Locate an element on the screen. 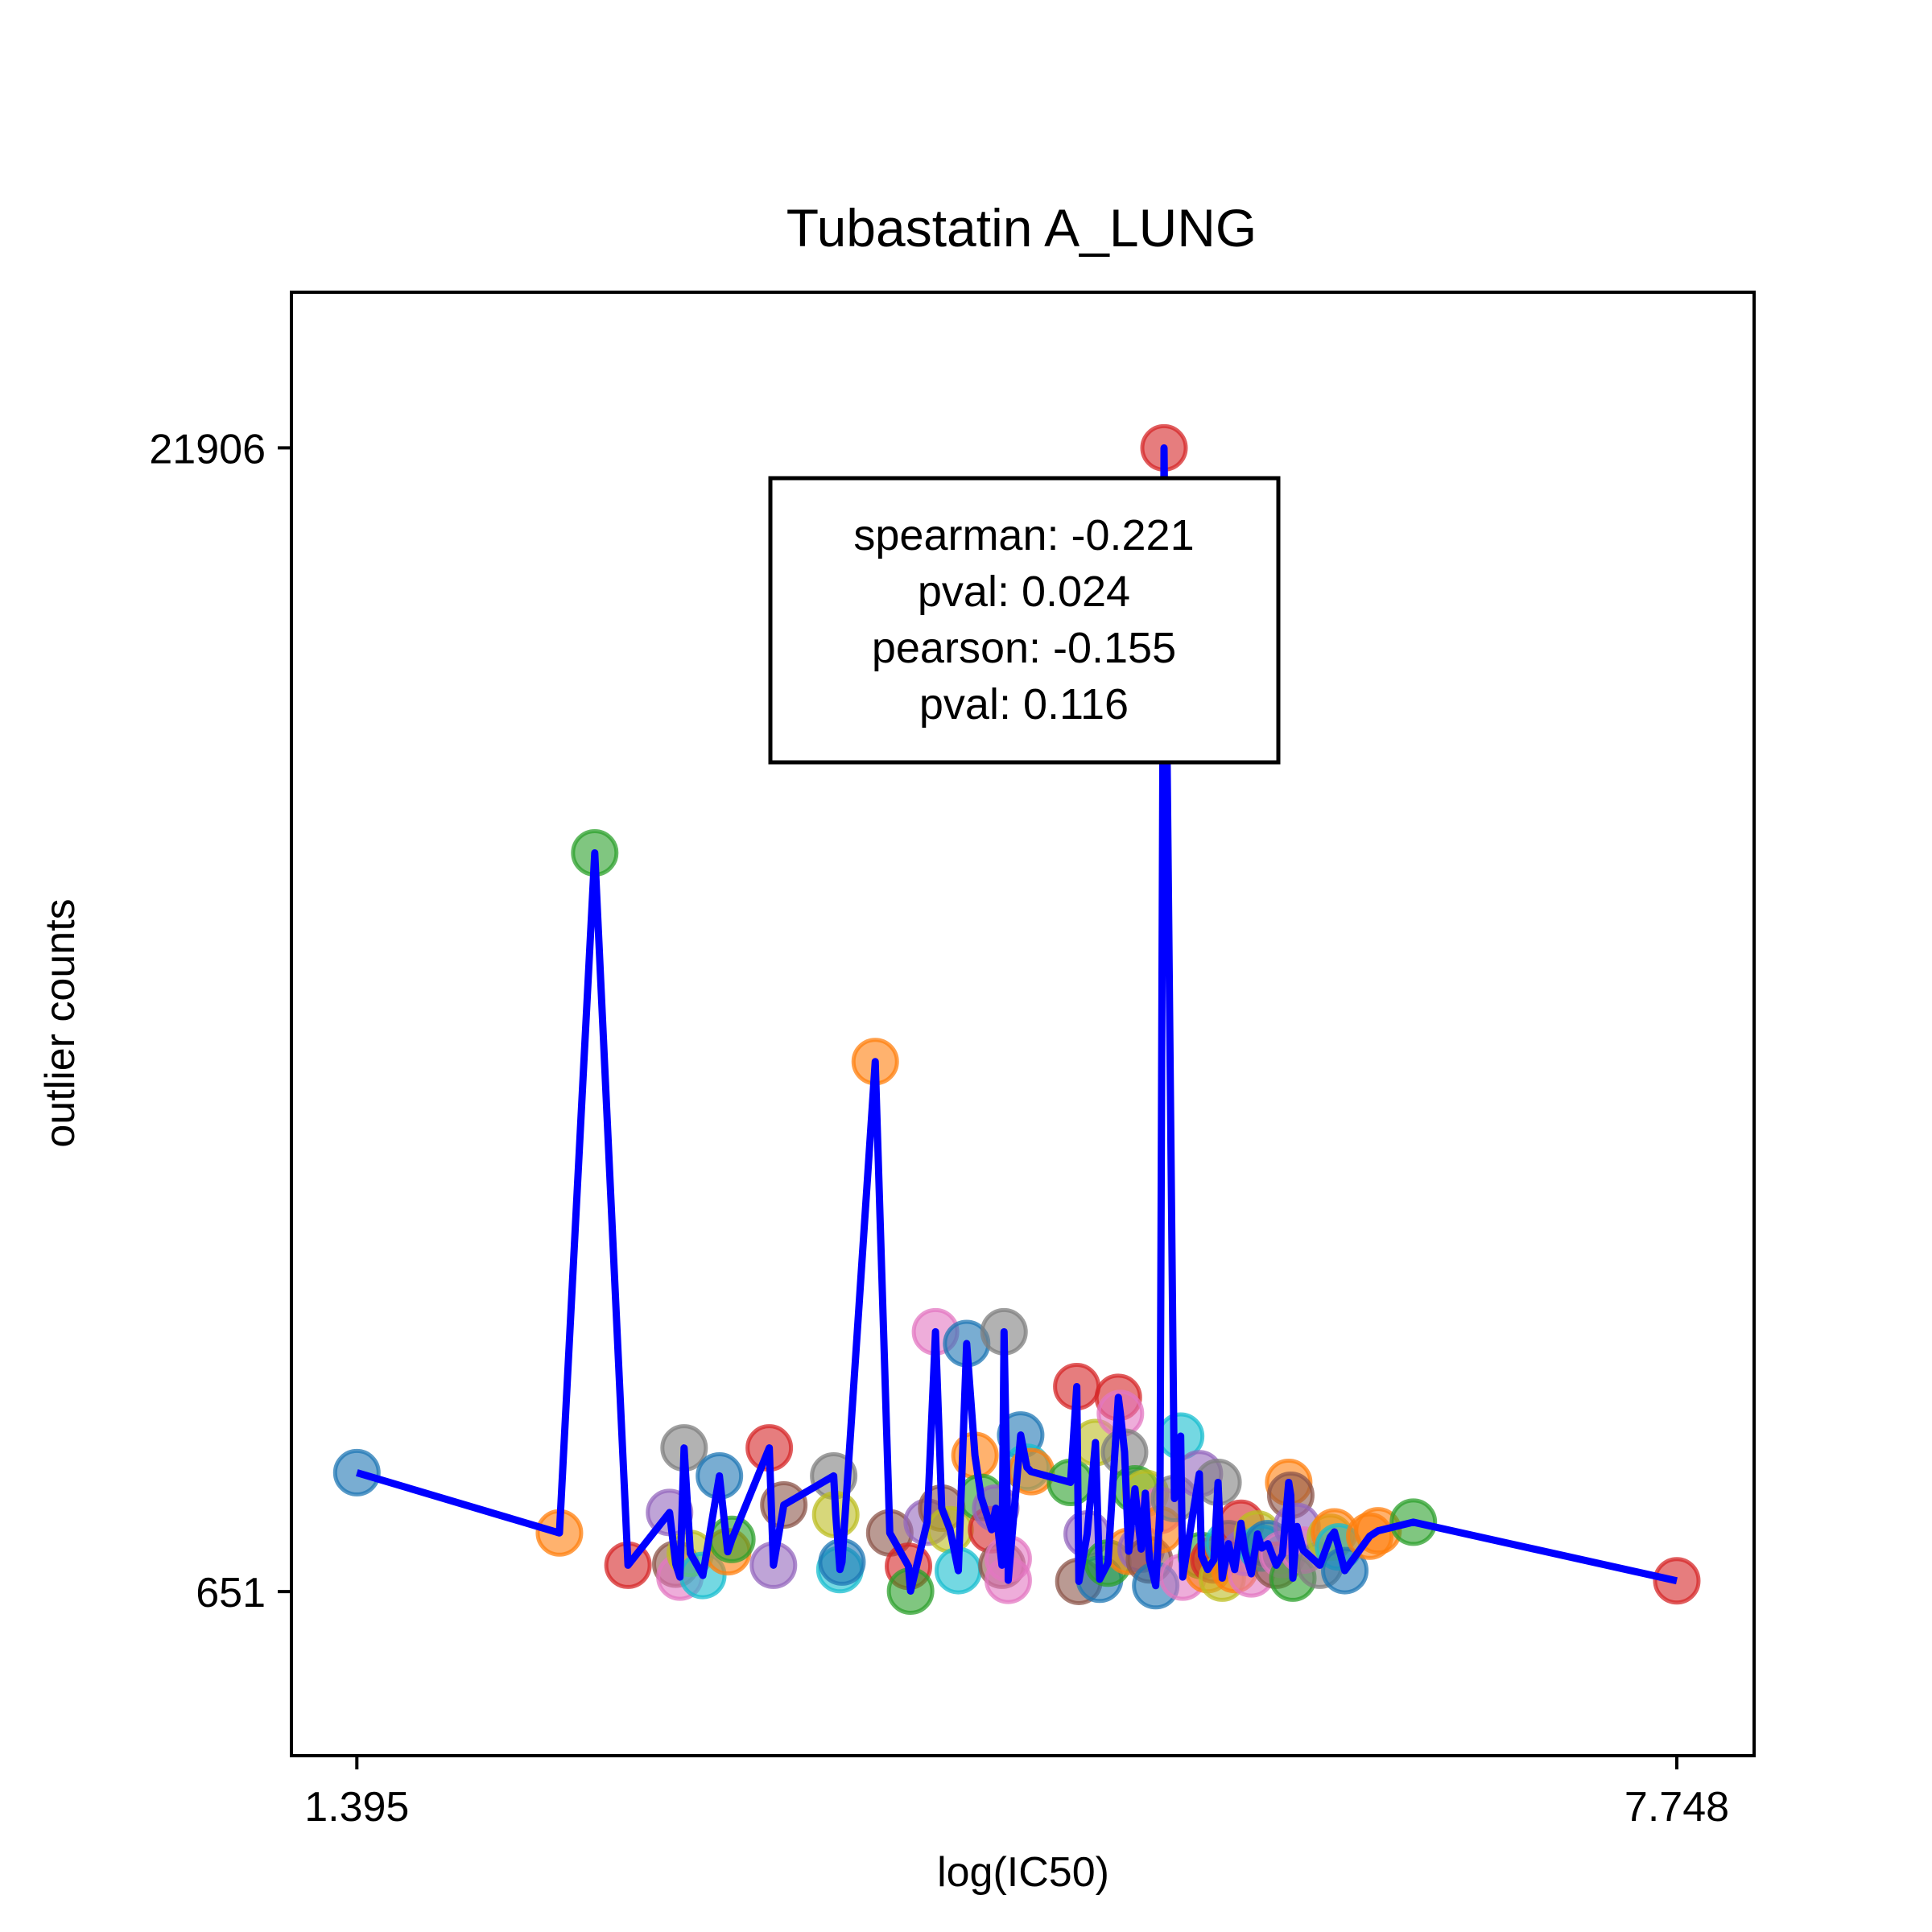  y-axis-label: outlier counts is located at coordinates (60, 1022).